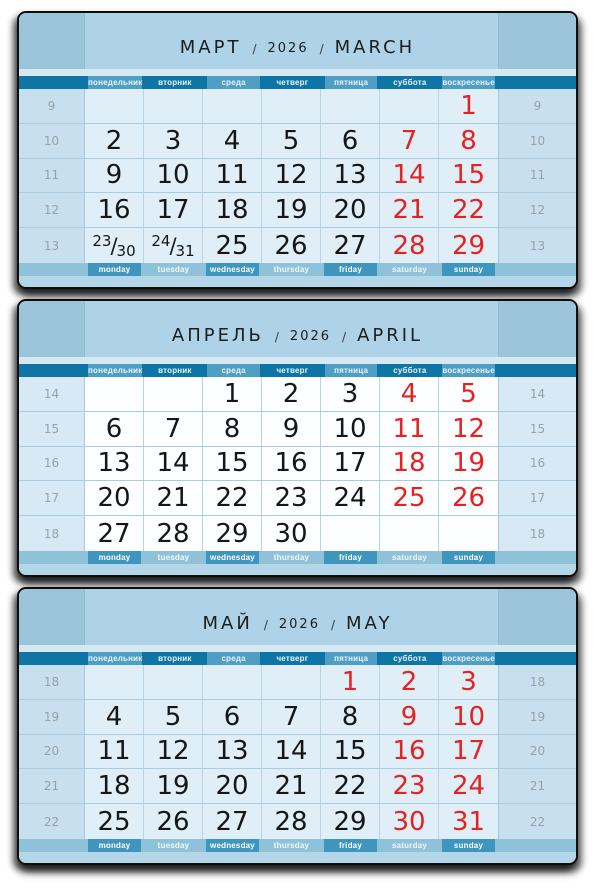 Image resolution: width=600 pixels, height=888 pixels. What do you see at coordinates (537, 176) in the screenshot?
I see `week-number-right: 11` at bounding box center [537, 176].